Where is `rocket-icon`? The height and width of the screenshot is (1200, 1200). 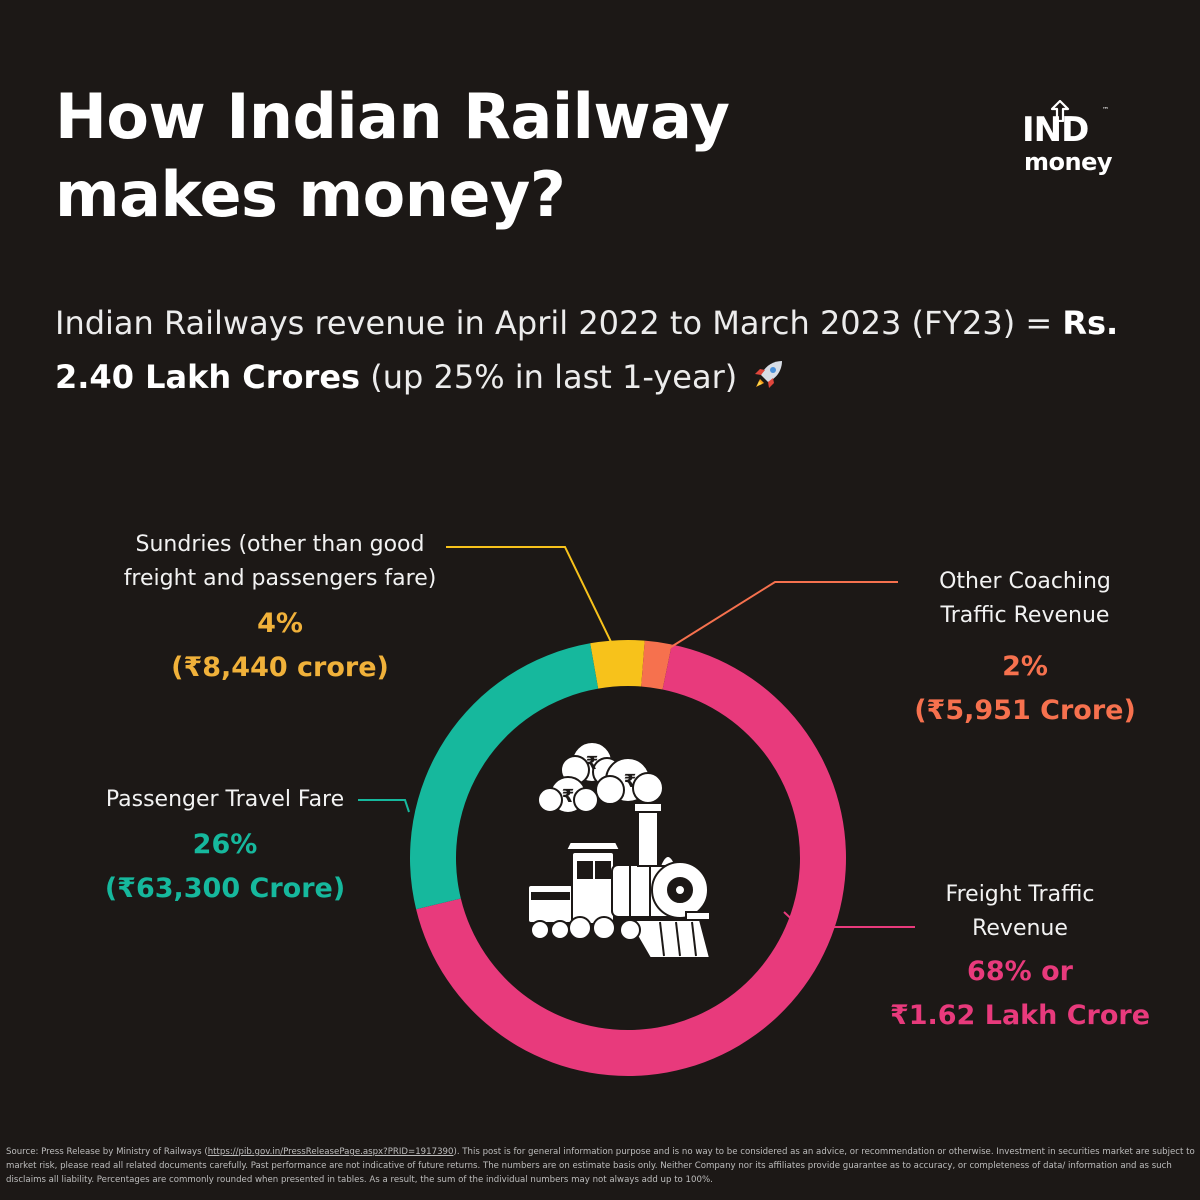 rocket-icon is located at coordinates (769, 374).